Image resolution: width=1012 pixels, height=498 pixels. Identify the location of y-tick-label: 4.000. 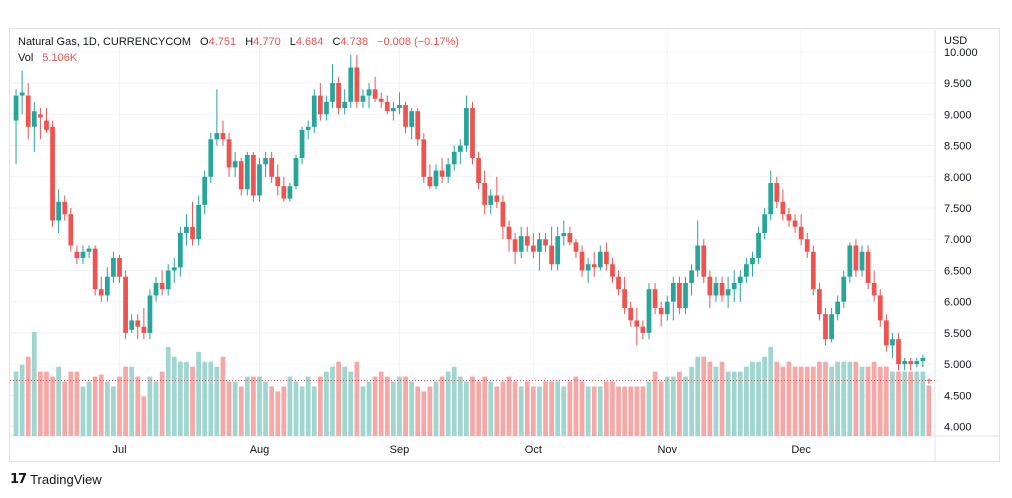
(958, 428).